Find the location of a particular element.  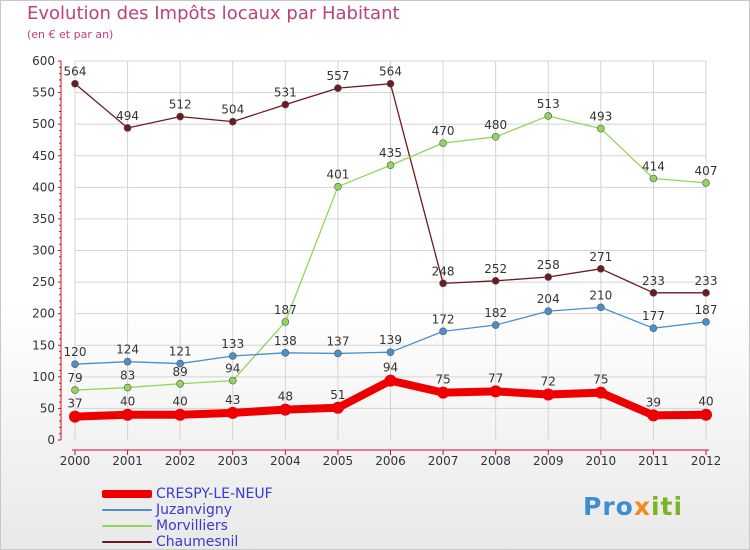

data-label-juzanvigny: 137 is located at coordinates (337, 341).